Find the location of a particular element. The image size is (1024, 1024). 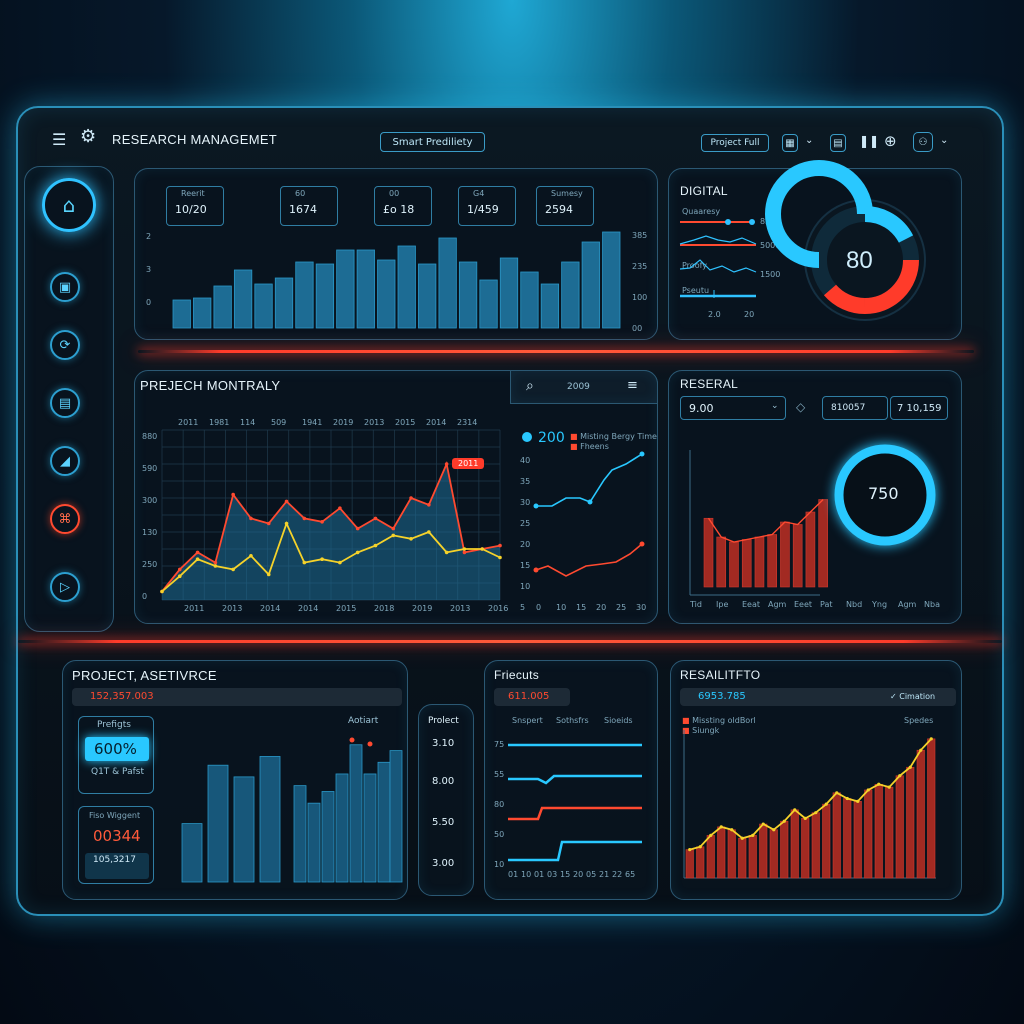

axis-label: Pat is located at coordinates (826, 604).